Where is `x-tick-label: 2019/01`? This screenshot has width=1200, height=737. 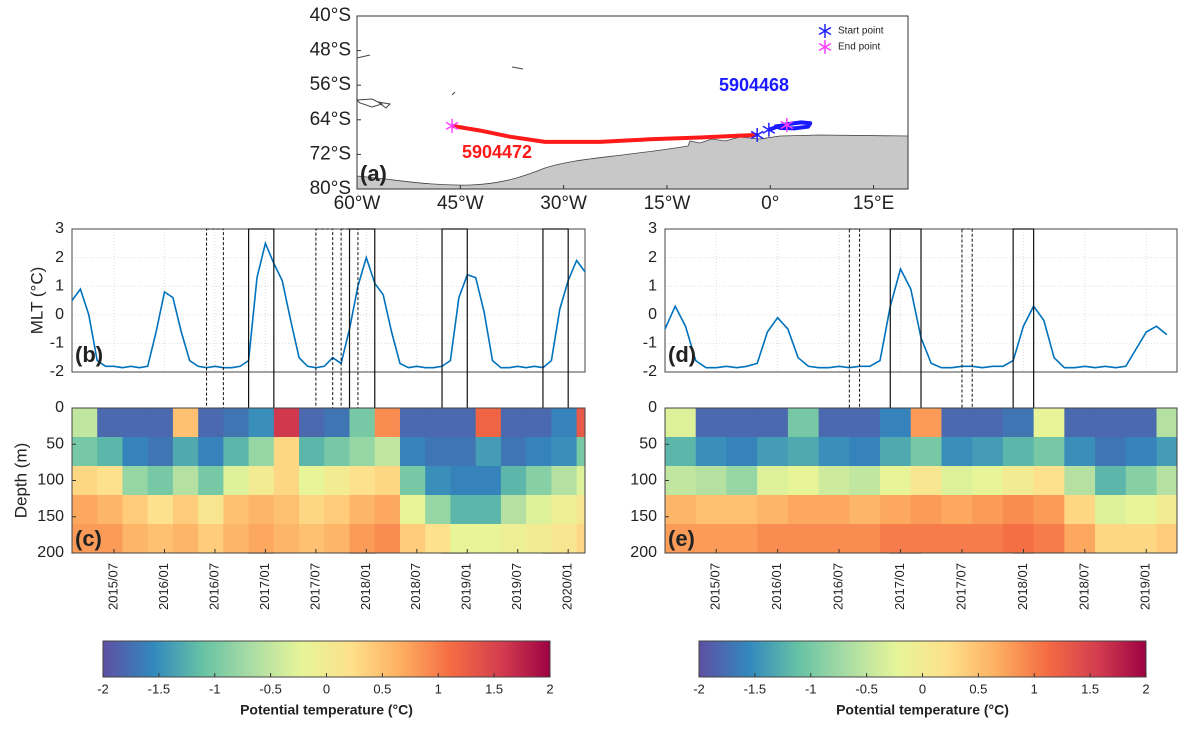 x-tick-label: 2019/01 is located at coordinates (466, 586).